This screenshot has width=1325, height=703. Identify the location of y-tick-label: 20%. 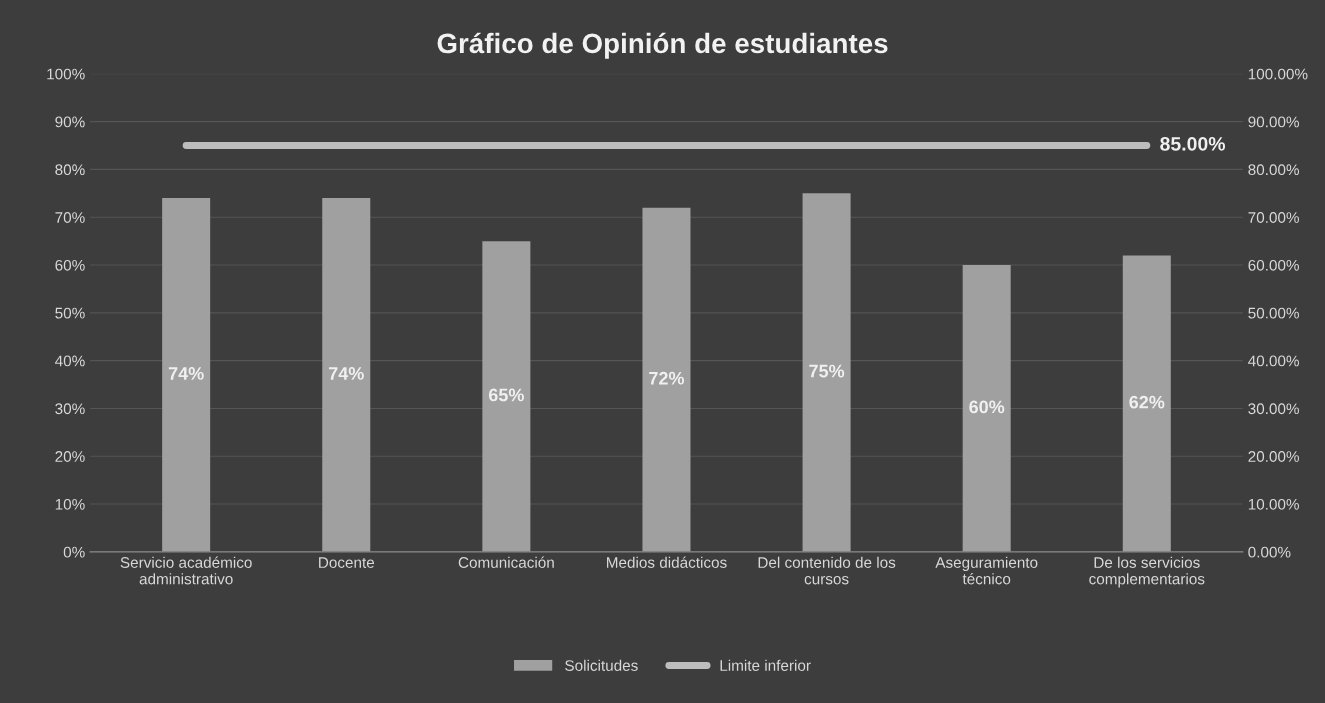
(70, 456).